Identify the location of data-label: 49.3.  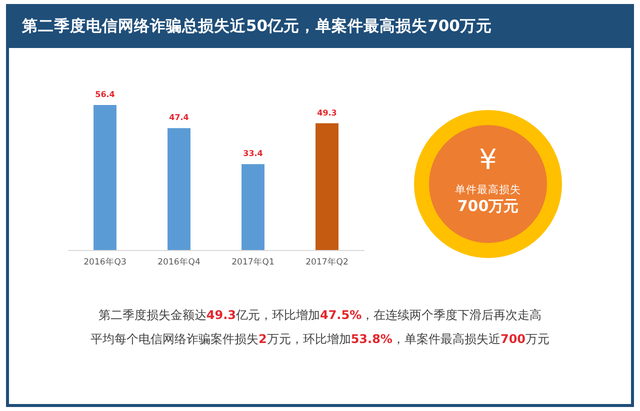
(327, 113).